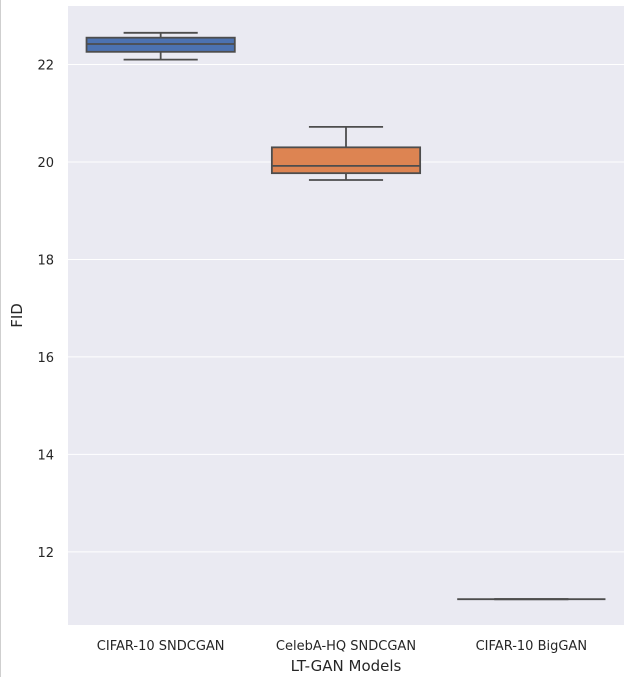  What do you see at coordinates (45, 260) in the screenshot?
I see `y-tick-label: 18` at bounding box center [45, 260].